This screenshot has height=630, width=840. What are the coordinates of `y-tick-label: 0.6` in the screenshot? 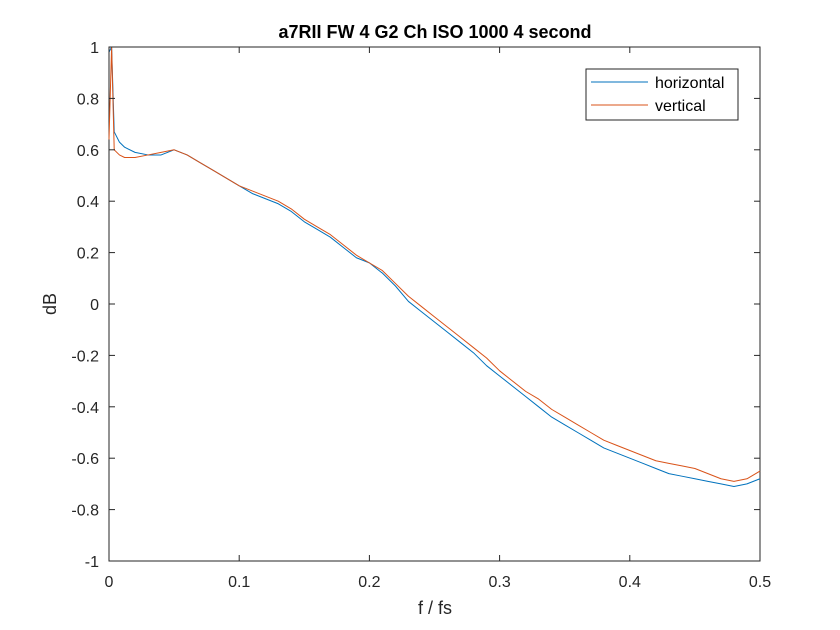 It's located at (88, 151).